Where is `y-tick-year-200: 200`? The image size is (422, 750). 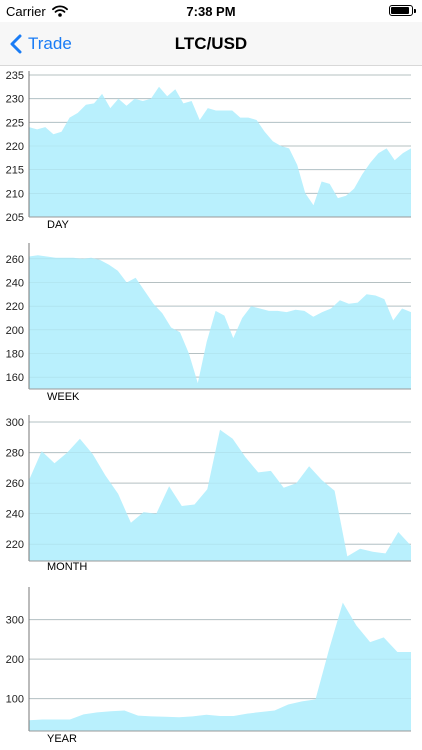
y-tick-year-200: 200 is located at coordinates (15, 660).